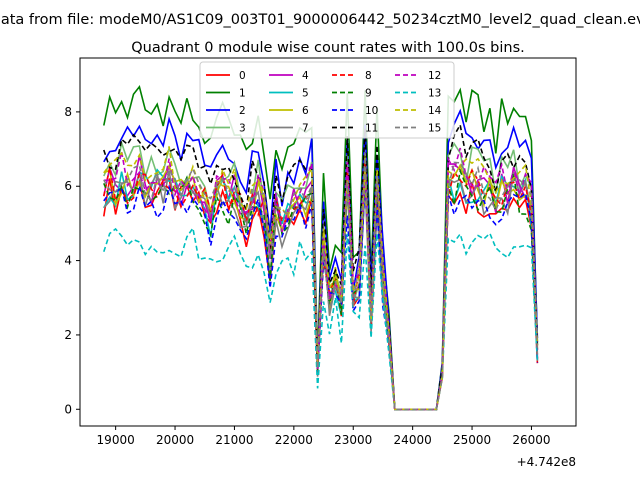 This screenshot has height=480, width=640. I want to click on y-tick-label: 0, so click(68, 409).